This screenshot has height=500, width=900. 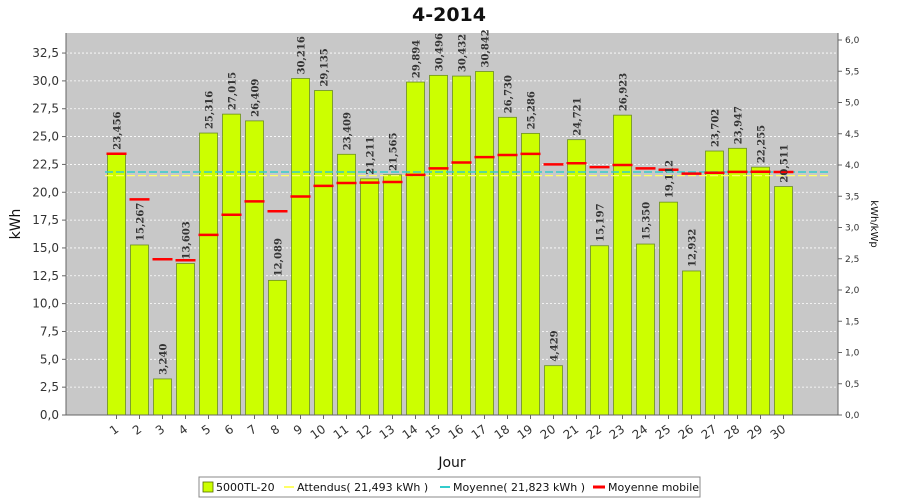 I want to click on y2-tick-label: 1,0, so click(x=852, y=354).